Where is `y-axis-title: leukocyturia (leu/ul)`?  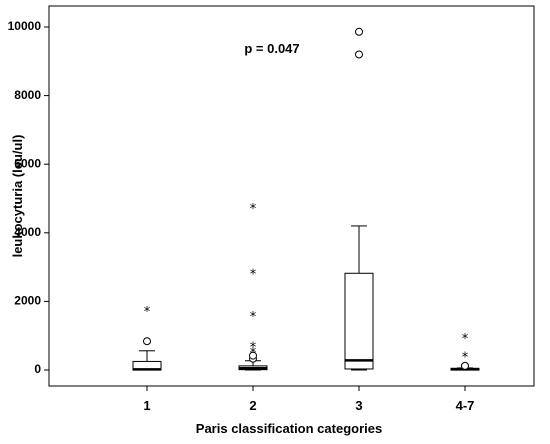 y-axis-title: leukocyturia (leu/ul) is located at coordinates (17, 196).